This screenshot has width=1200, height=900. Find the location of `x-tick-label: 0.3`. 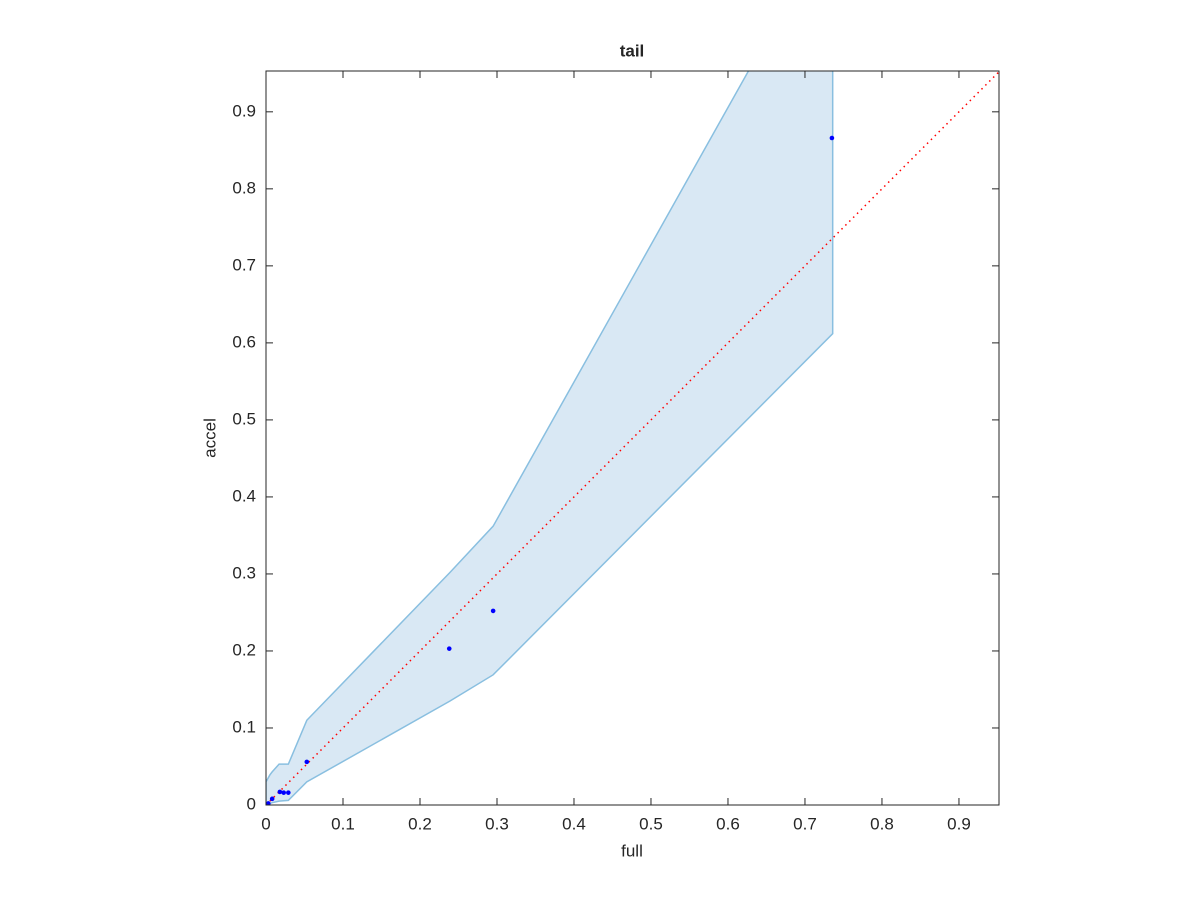

x-tick-label: 0.3 is located at coordinates (497, 823).